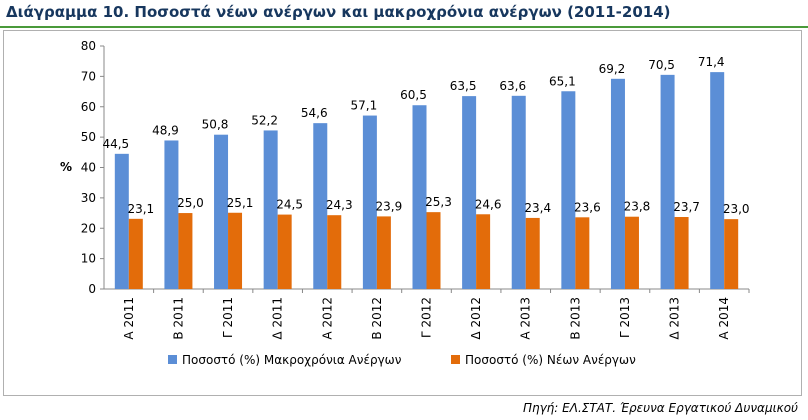 The width and height of the screenshot is (808, 420). What do you see at coordinates (190, 203) in the screenshot?
I see `data-label: 25,0` at bounding box center [190, 203].